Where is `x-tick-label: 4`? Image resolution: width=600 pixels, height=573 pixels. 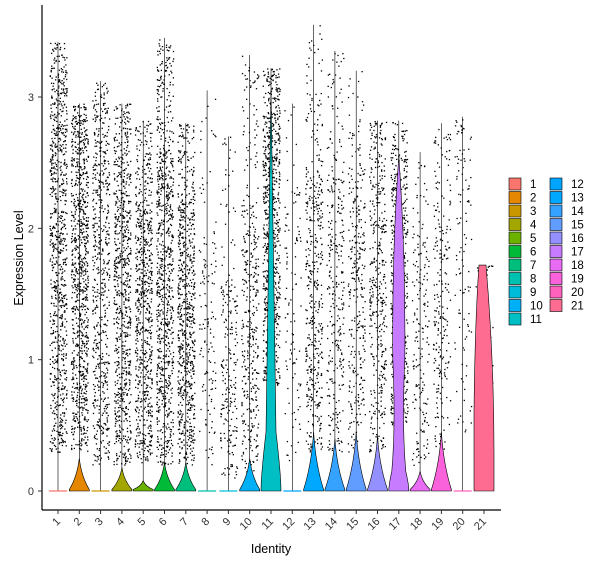
x-tick-label: 4 is located at coordinates (120, 522).